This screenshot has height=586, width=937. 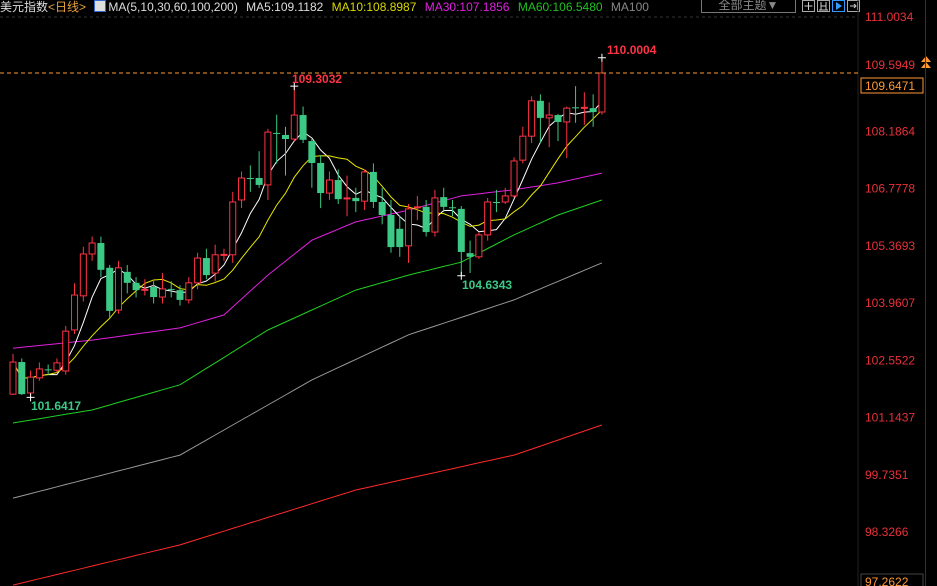 What do you see at coordinates (100, 6) in the screenshot?
I see `indicator-icon` at bounding box center [100, 6].